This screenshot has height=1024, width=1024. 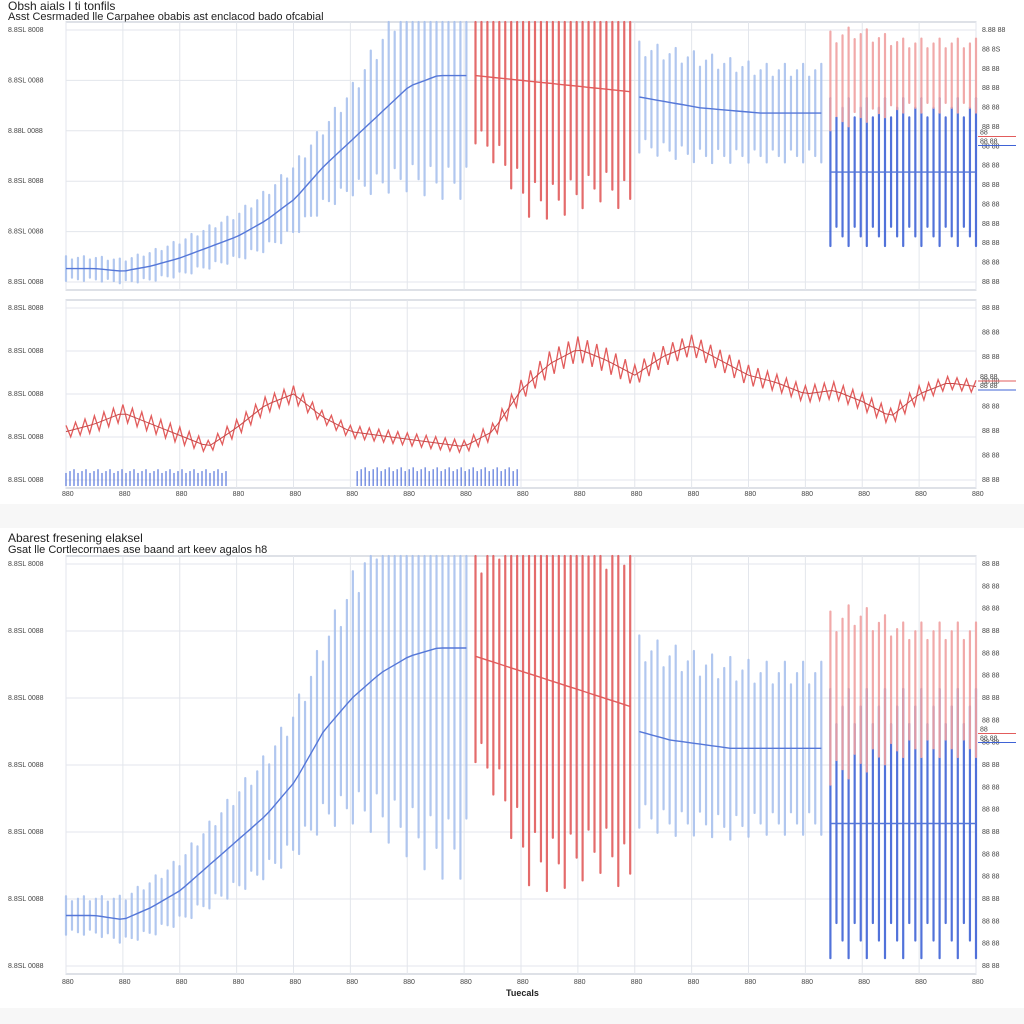 I want to click on top-upper-ytick-right: 8.88 88, so click(x=993, y=30).